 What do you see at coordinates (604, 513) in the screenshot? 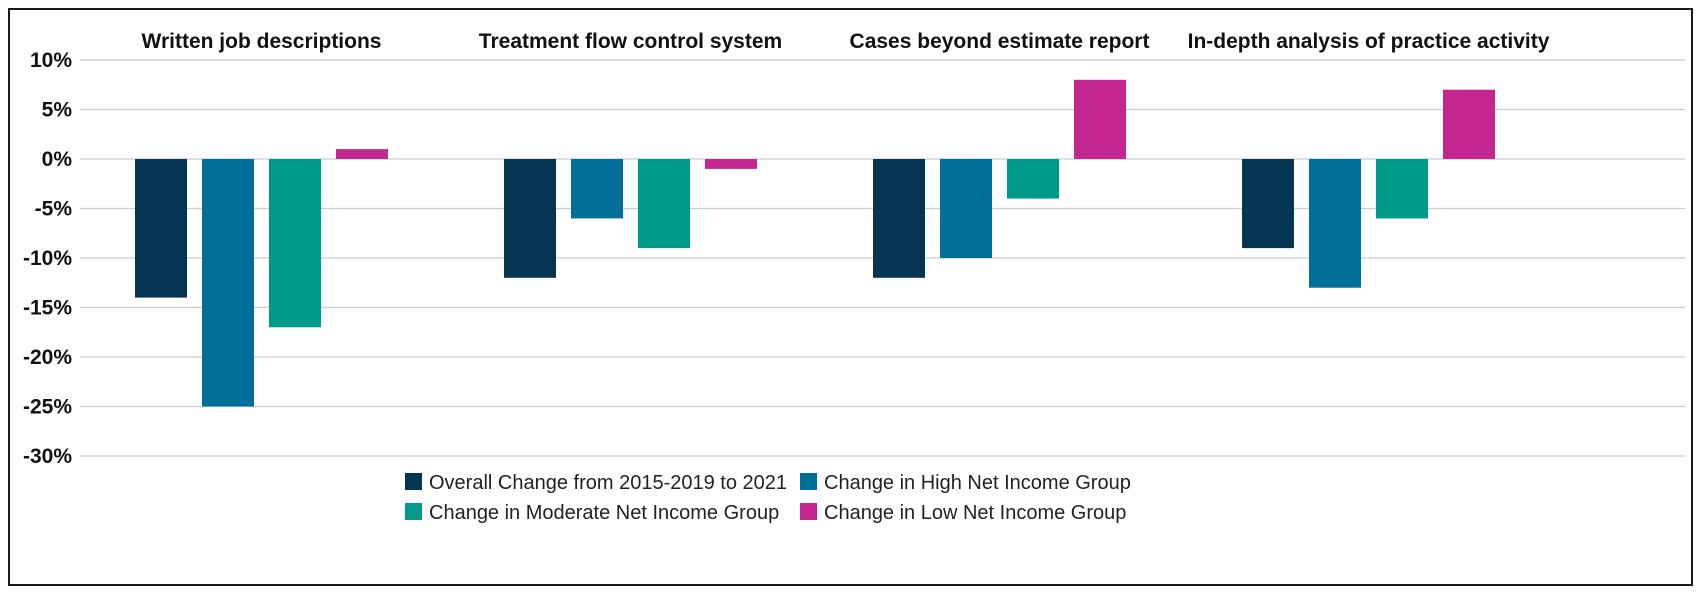
I see `legend-label: Change in Moderate Net Income Group` at bounding box center [604, 513].